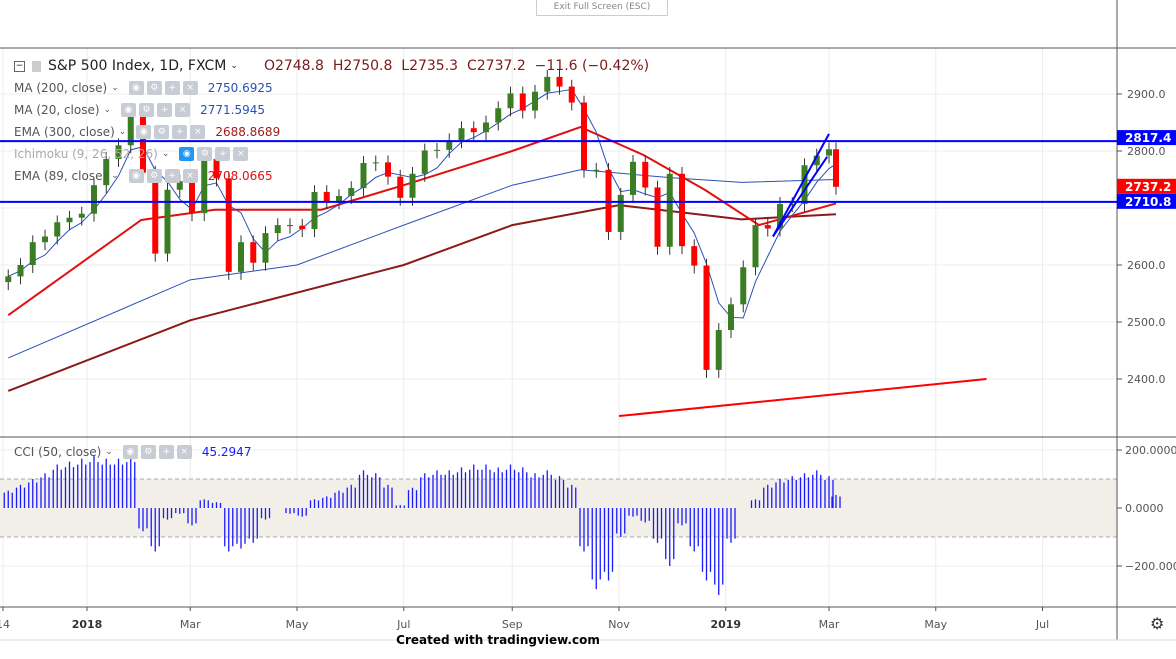  Describe the element at coordinates (240, 88) in the screenshot. I see `indicator-value: 2750.6925` at that location.